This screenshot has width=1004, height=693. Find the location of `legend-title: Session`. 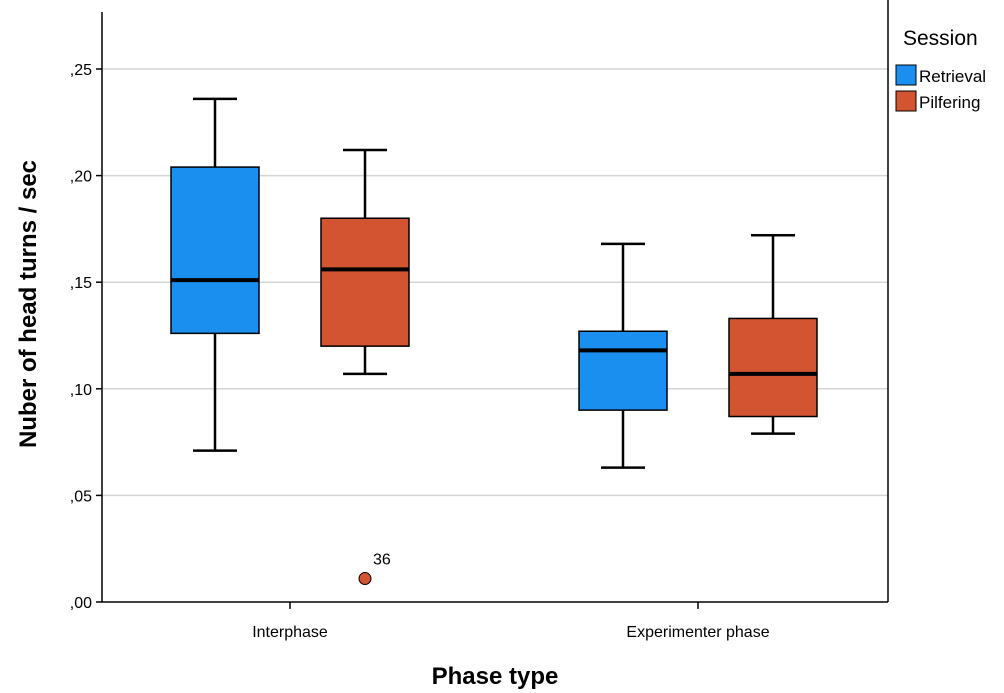

legend-title: Session is located at coordinates (940, 38).